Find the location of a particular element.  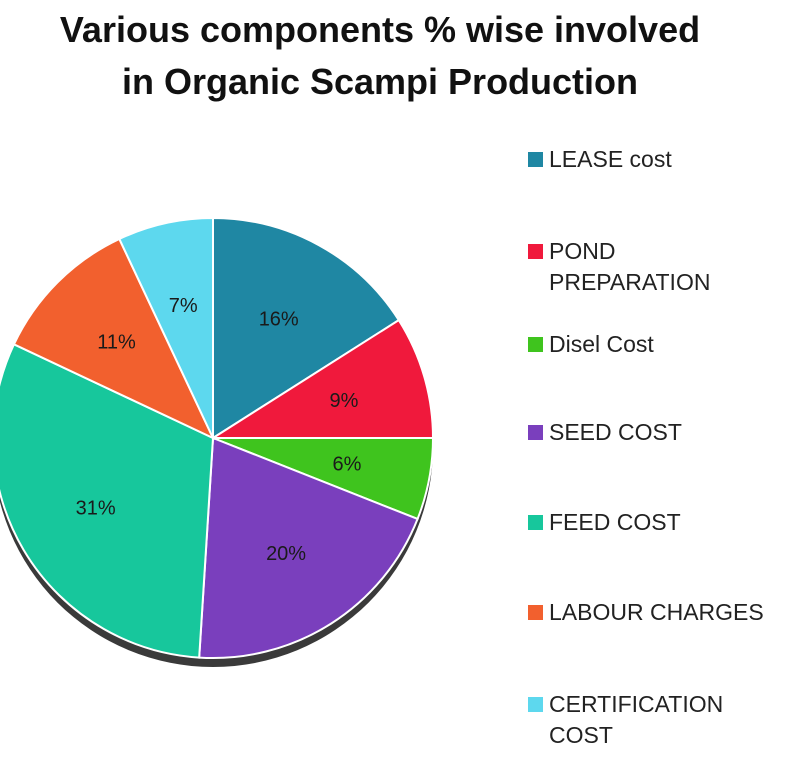

legend-item: POND PREPARATION is located at coordinates (661, 267).